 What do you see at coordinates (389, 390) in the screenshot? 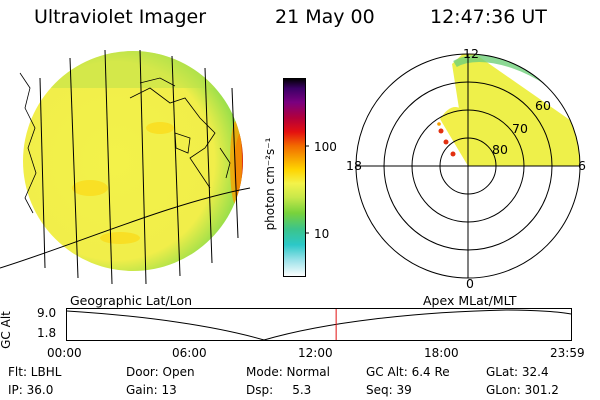
I see `info-seq: Seq: 39` at bounding box center [389, 390].